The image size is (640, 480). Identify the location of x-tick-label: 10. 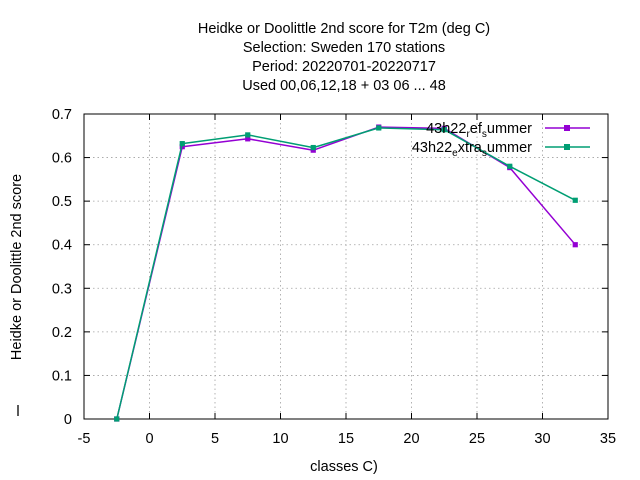
(280, 439).